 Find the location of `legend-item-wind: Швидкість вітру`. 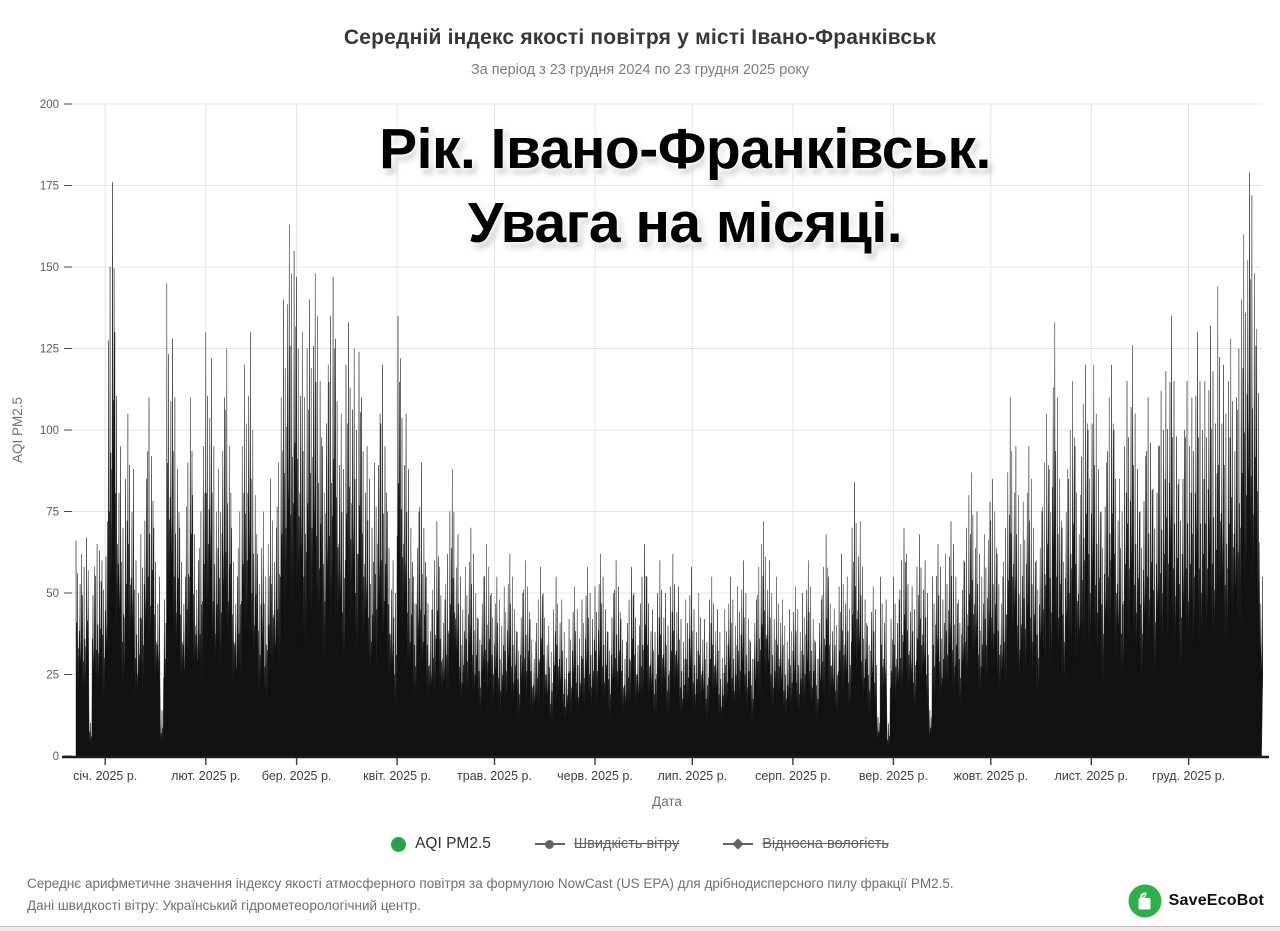

legend-item-wind: Швидкість вітру is located at coordinates (607, 844).